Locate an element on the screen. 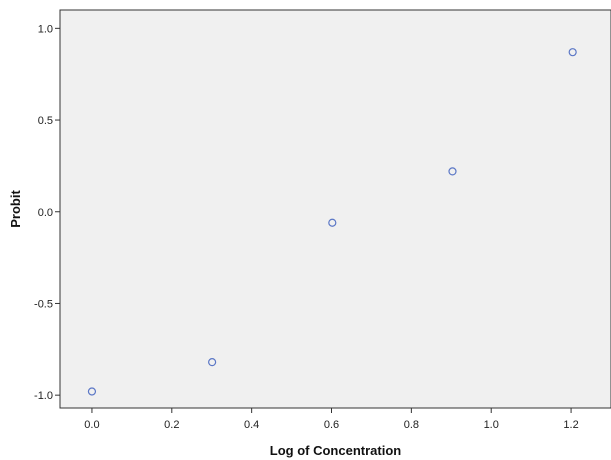 The image size is (611, 460). y-tick-label: 0.0 is located at coordinates (45, 213).